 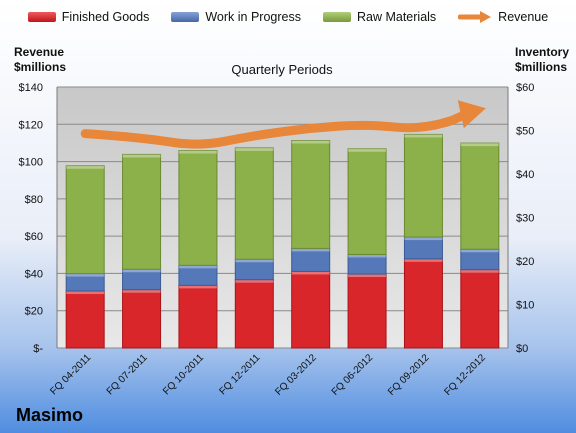 I want to click on left-axis-ticks: $- $20 $40 $60 $80 $100 $120 $140, so click(x=31, y=218).